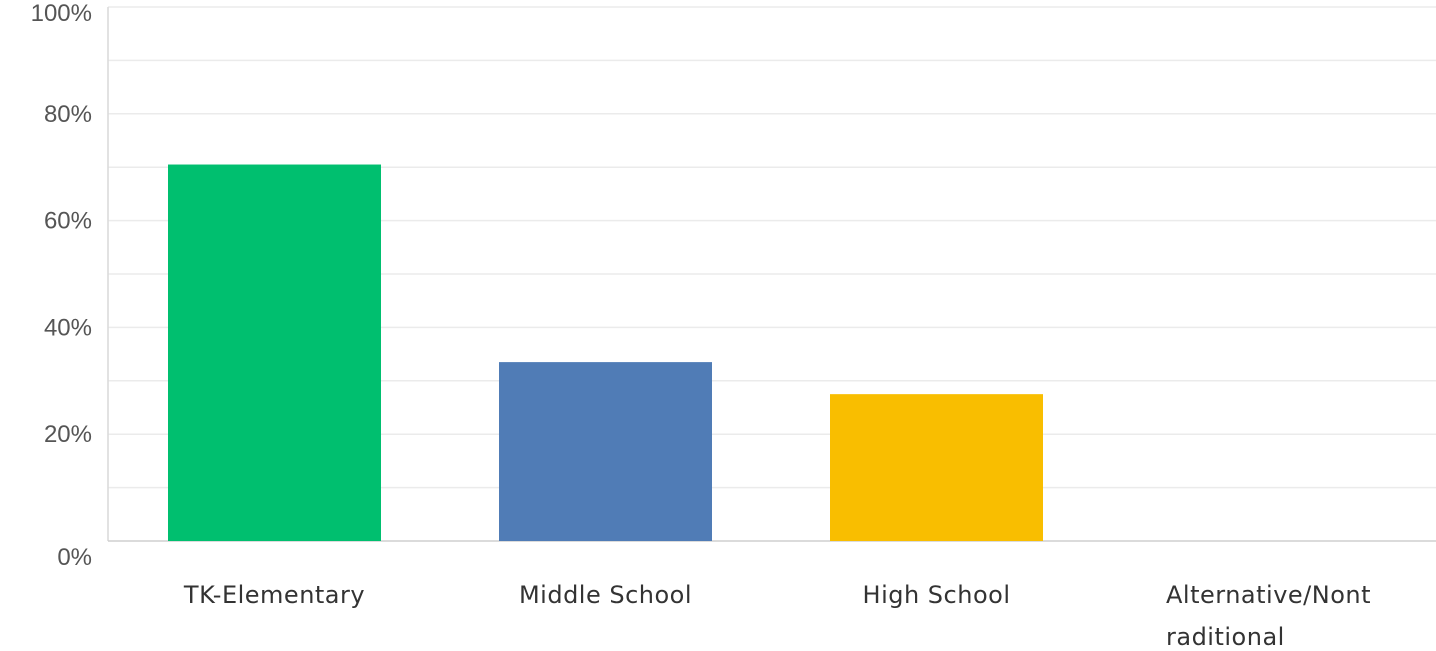 This screenshot has width=1436, height=651. Describe the element at coordinates (68, 434) in the screenshot. I see `y-tick-label: 20%` at that location.